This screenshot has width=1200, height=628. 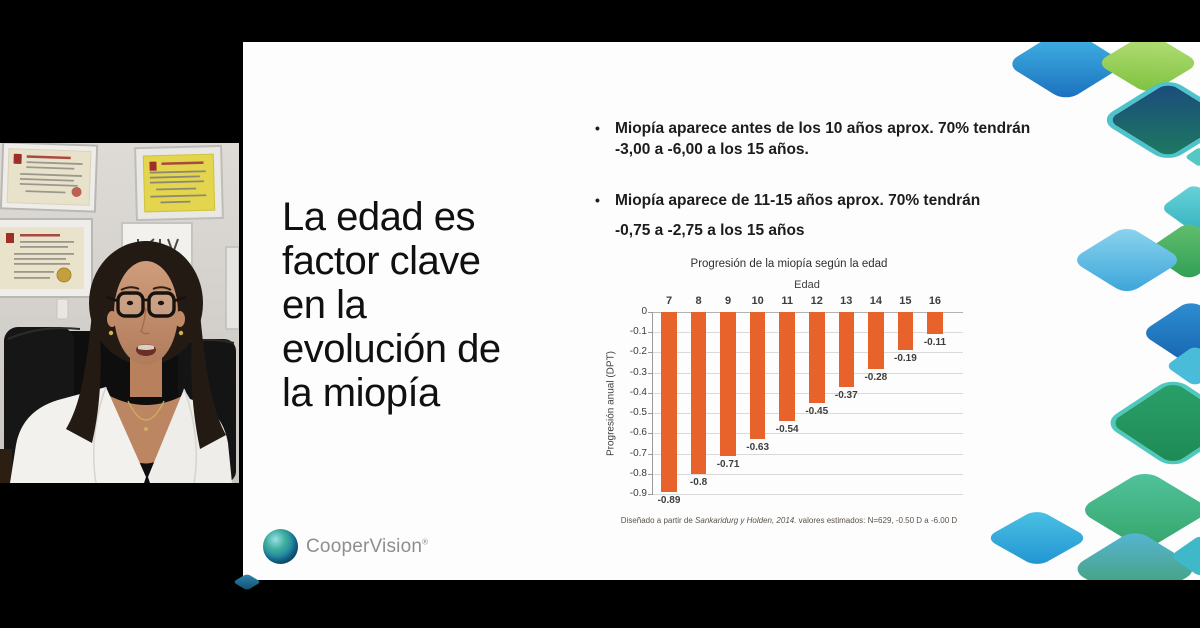 I want to click on chart-x-tick-label: 7, so click(x=669, y=301).